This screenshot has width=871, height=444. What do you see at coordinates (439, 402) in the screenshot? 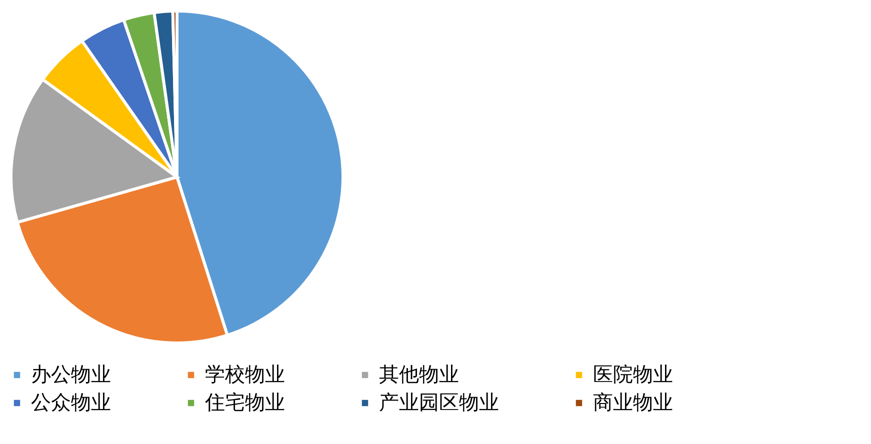
I see `legend-label: 产业园区物业` at bounding box center [439, 402].